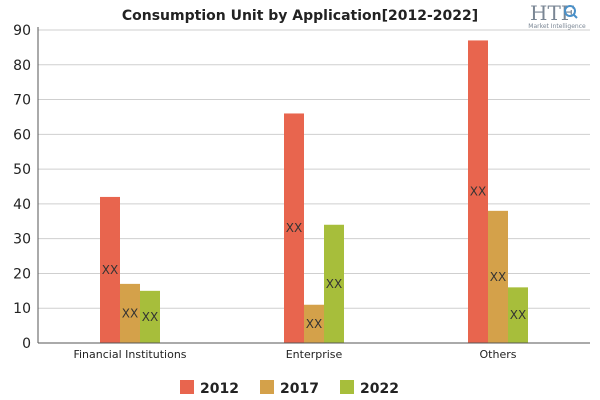 This screenshot has width=600, height=400. I want to click on category-label: Enterprise, so click(314, 354).